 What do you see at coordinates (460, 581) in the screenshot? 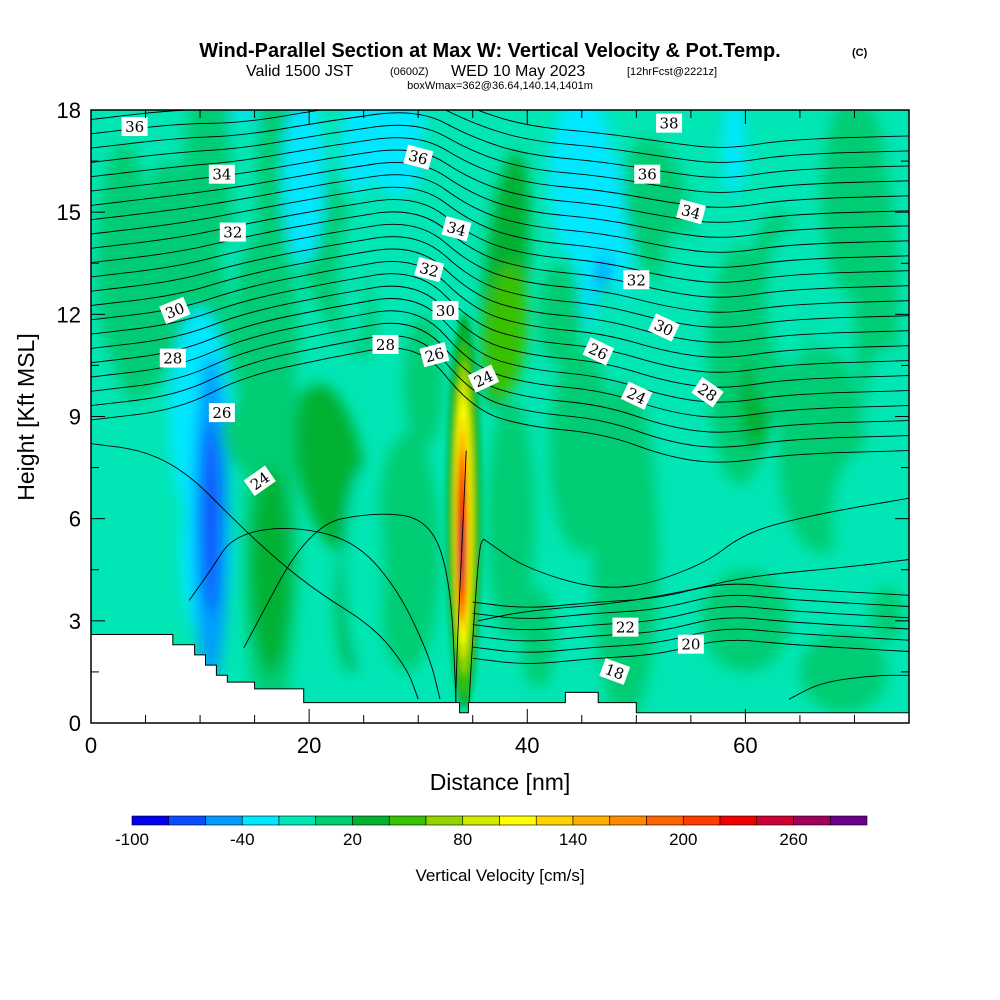
I see `theta-contour-core-l` at bounding box center [460, 581].